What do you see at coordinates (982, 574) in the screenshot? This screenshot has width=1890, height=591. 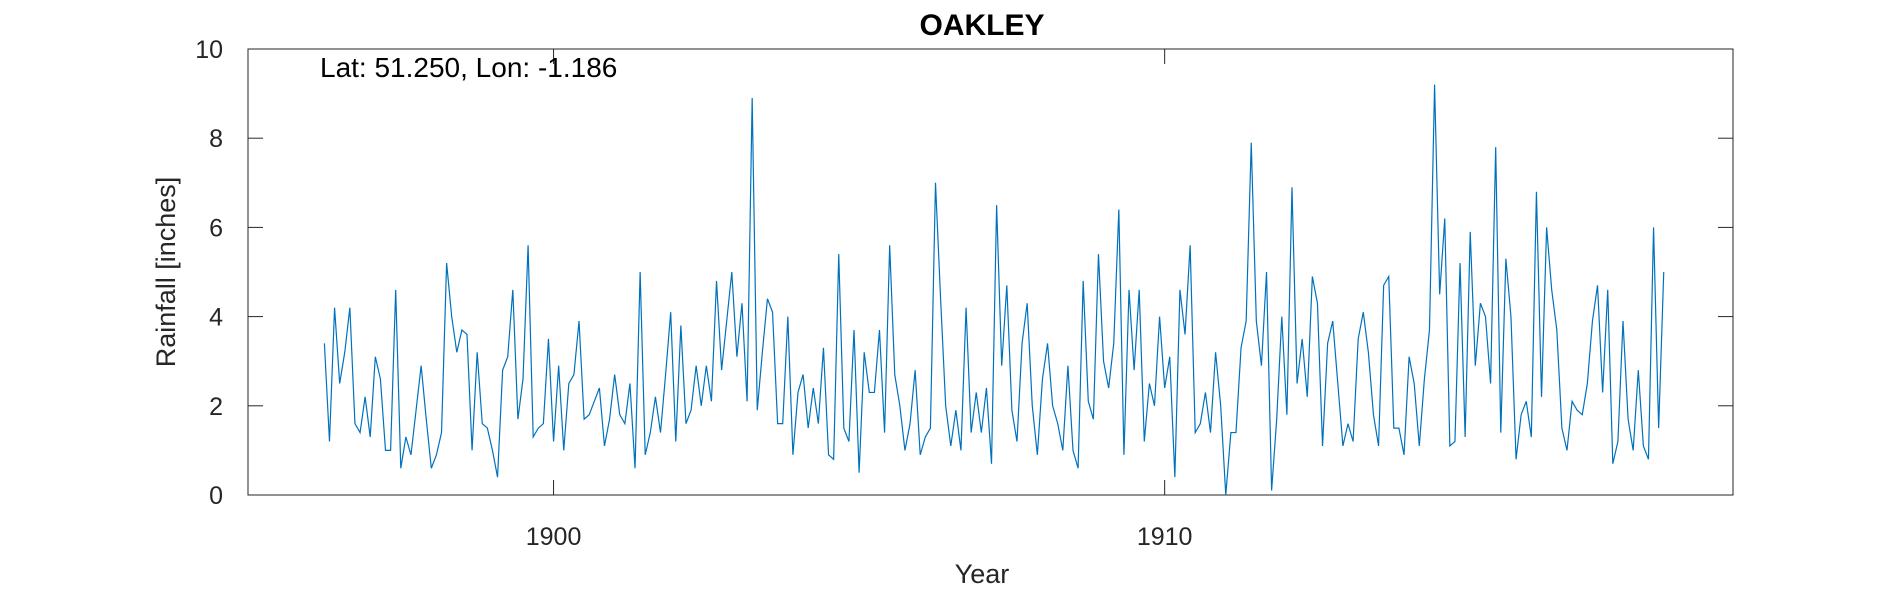 I see `x-axis-label: Year` at bounding box center [982, 574].